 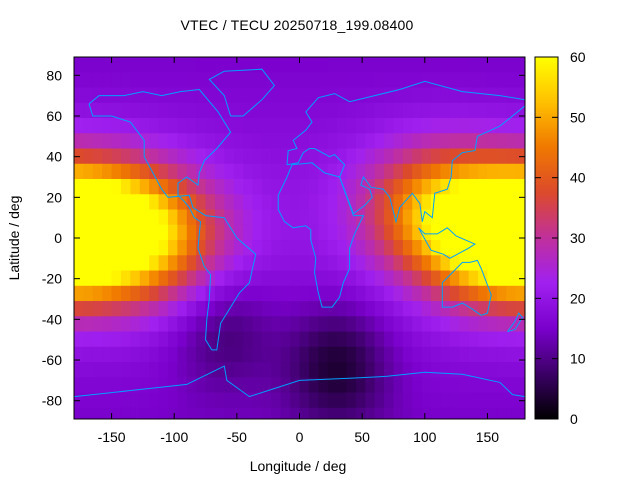 What do you see at coordinates (297, 25) in the screenshot?
I see `chart-title: VTEC / TECU 20250718_199.08400` at bounding box center [297, 25].